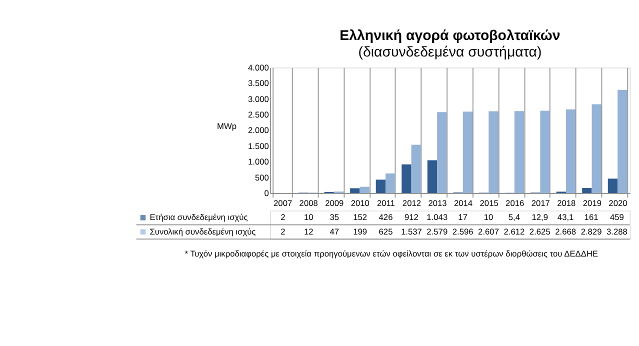  I want to click on data-label: 2.607, so click(489, 231).